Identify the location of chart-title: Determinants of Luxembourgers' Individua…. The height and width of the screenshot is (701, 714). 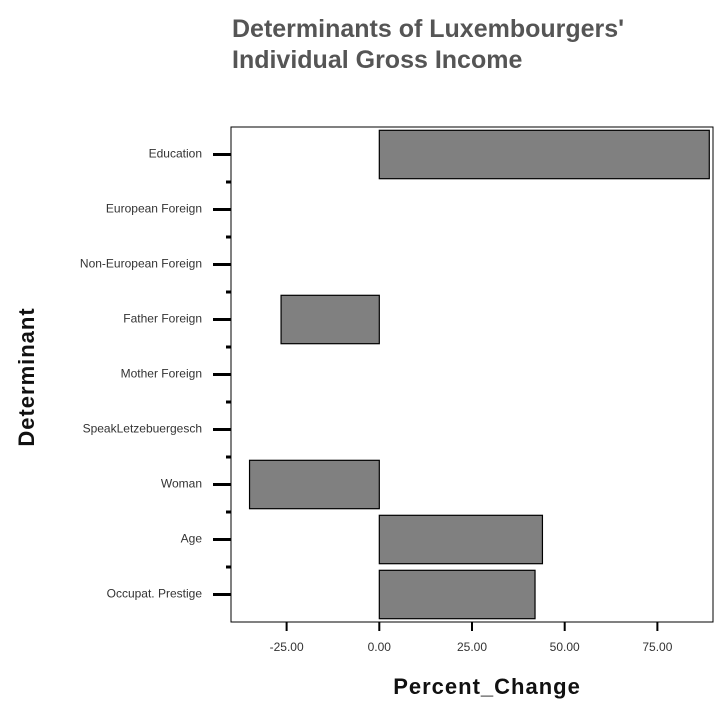
(428, 44).